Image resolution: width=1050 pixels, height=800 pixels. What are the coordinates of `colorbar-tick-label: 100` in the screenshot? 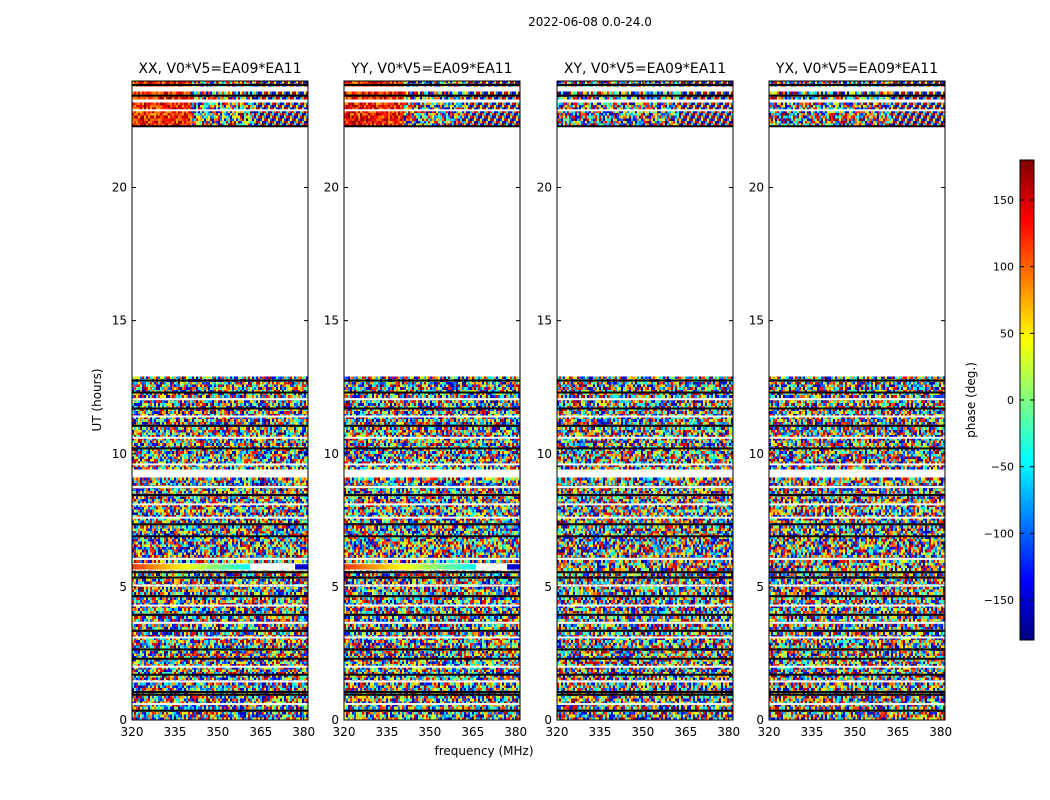 It's located at (1003, 267).